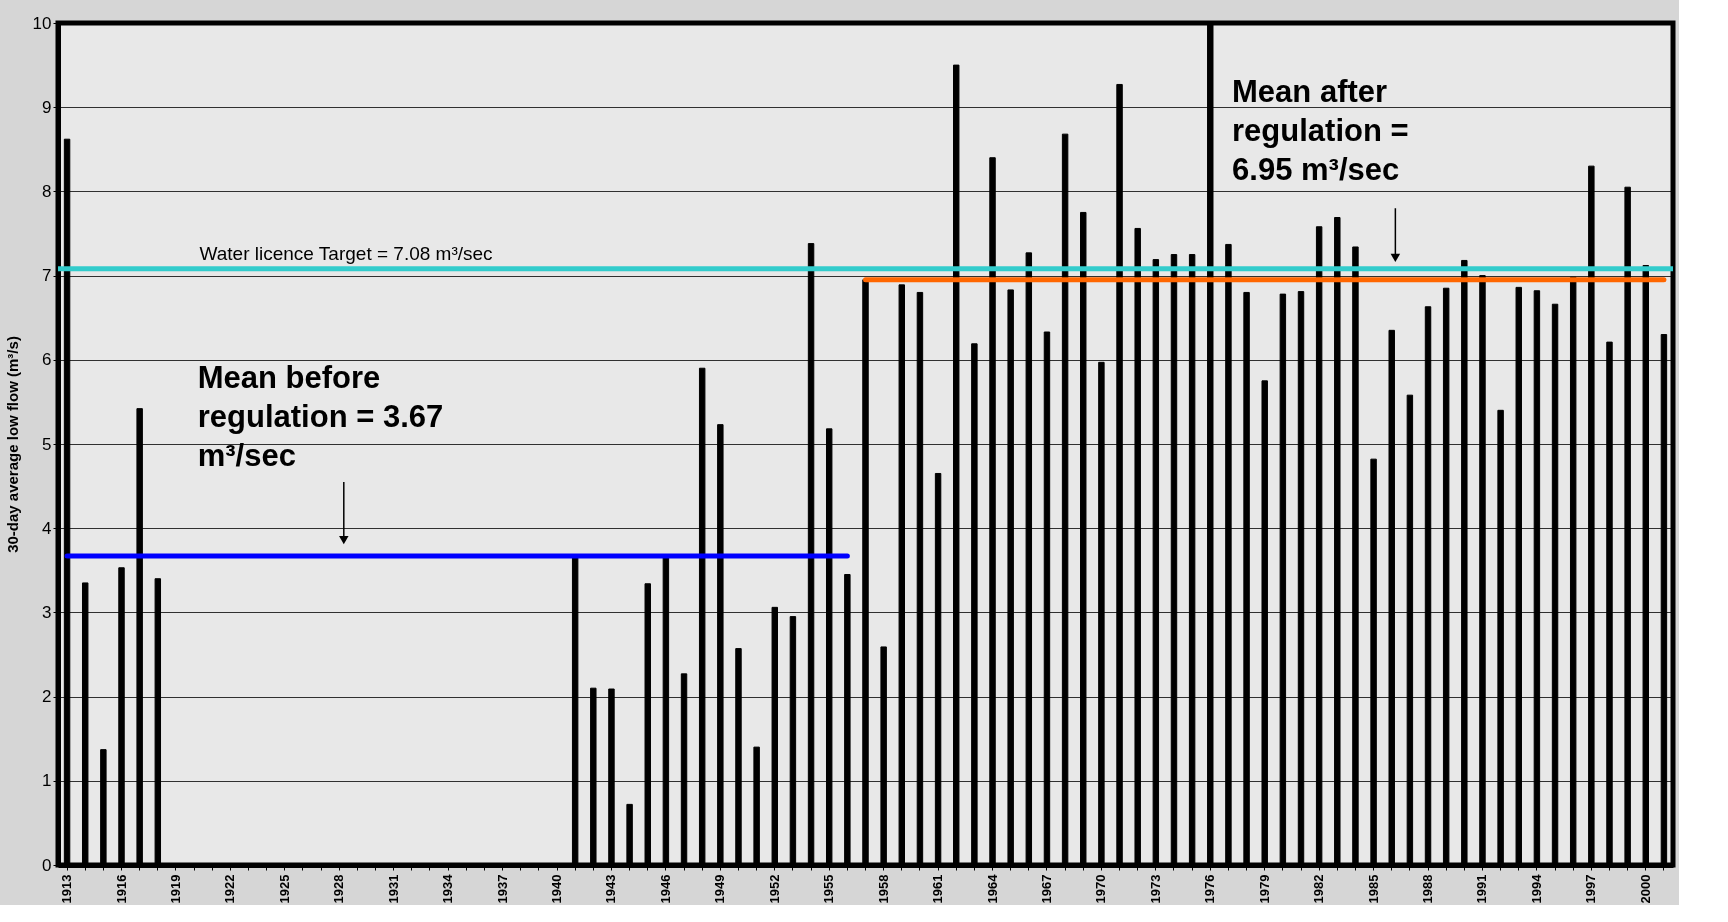 This screenshot has height=922, width=1728. Describe the element at coordinates (42, 23) in the screenshot. I see `y-tick-label: 10` at that location.